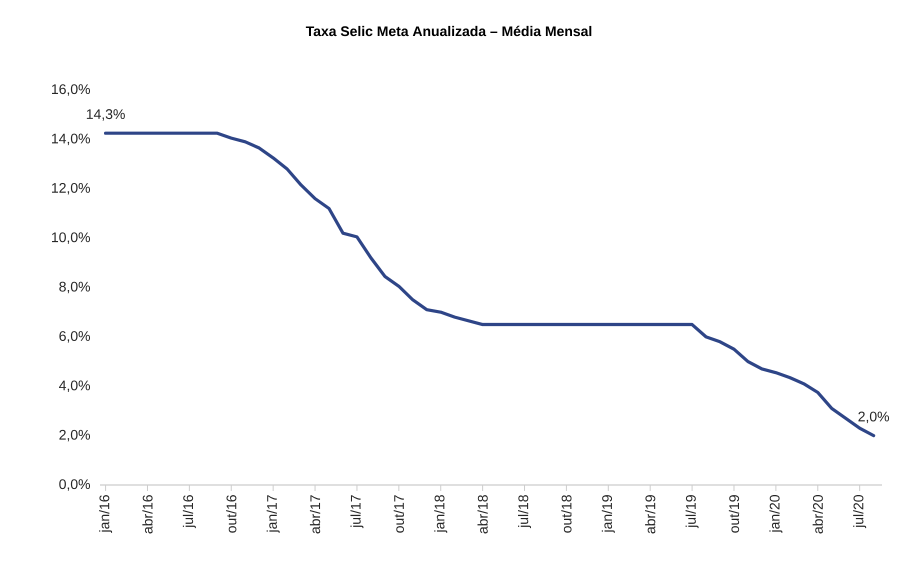 Image resolution: width=898 pixels, height=577 pixels. Describe the element at coordinates (357, 511) in the screenshot. I see `x-tick-label: jul/17` at that location.